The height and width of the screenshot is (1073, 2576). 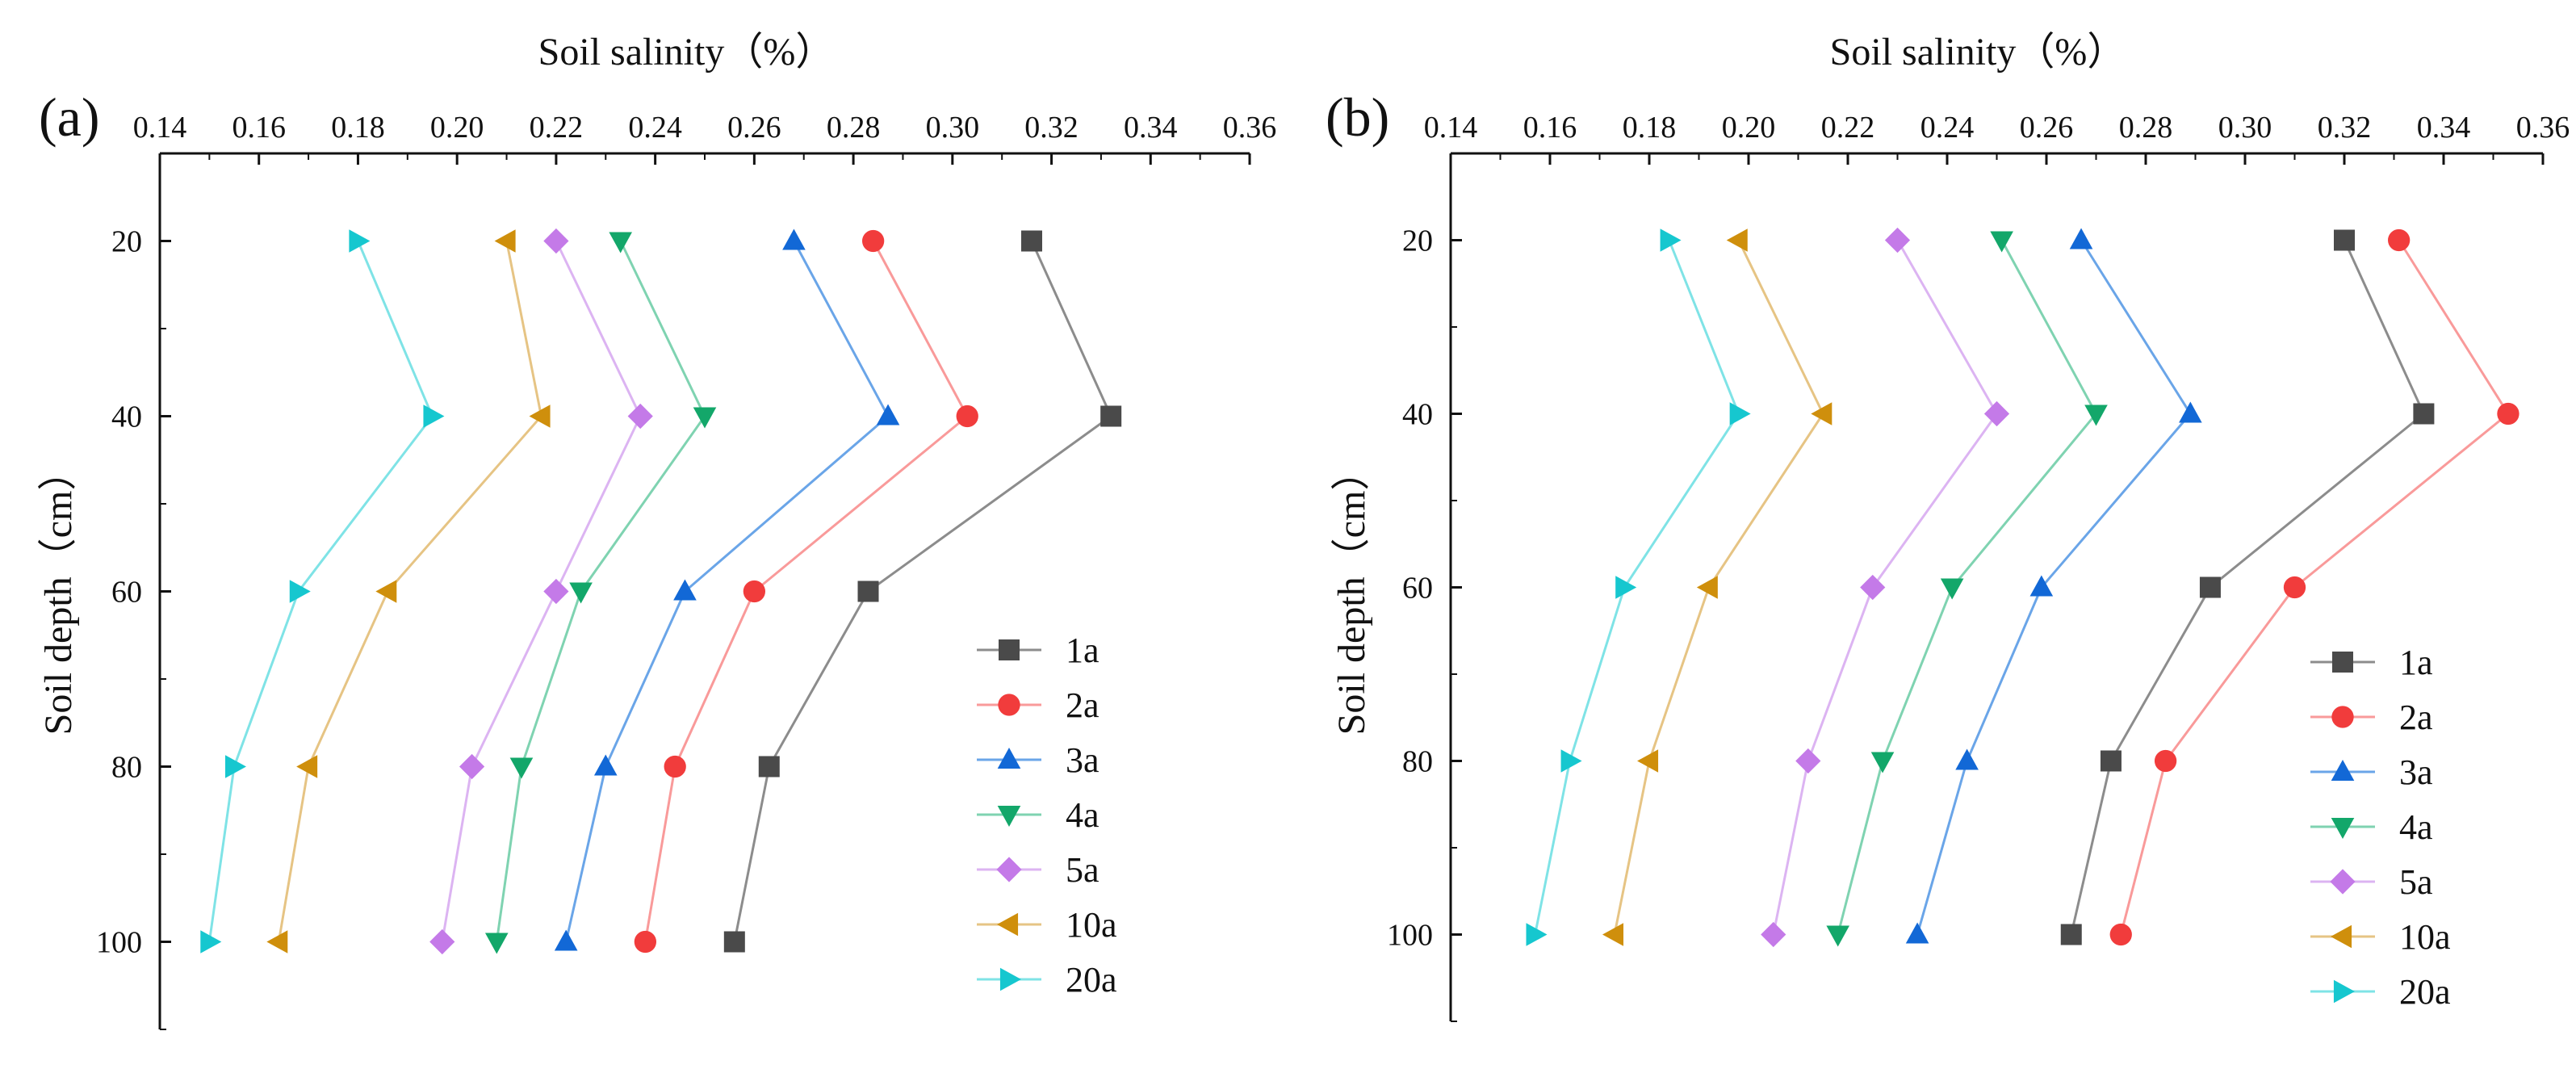 I want to click on series-line-2a, so click(x=2314, y=587).